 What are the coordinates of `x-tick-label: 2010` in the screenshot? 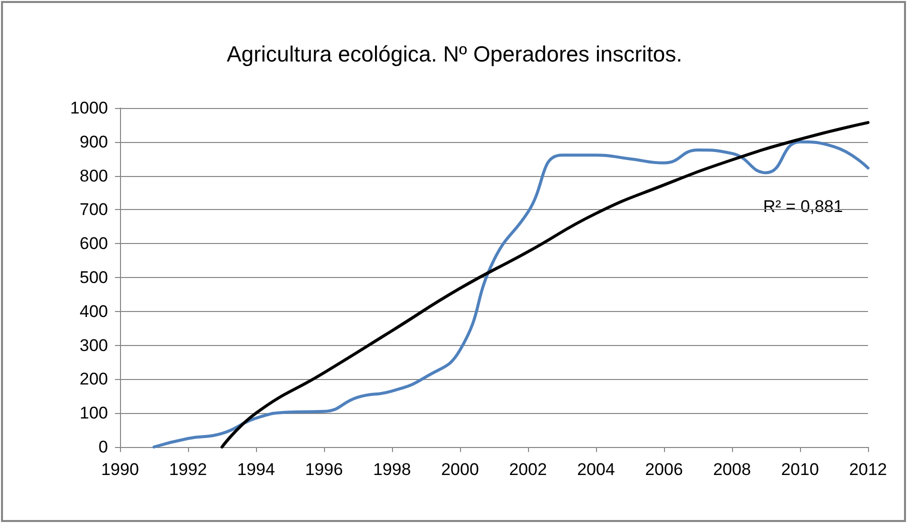 It's located at (800, 469).